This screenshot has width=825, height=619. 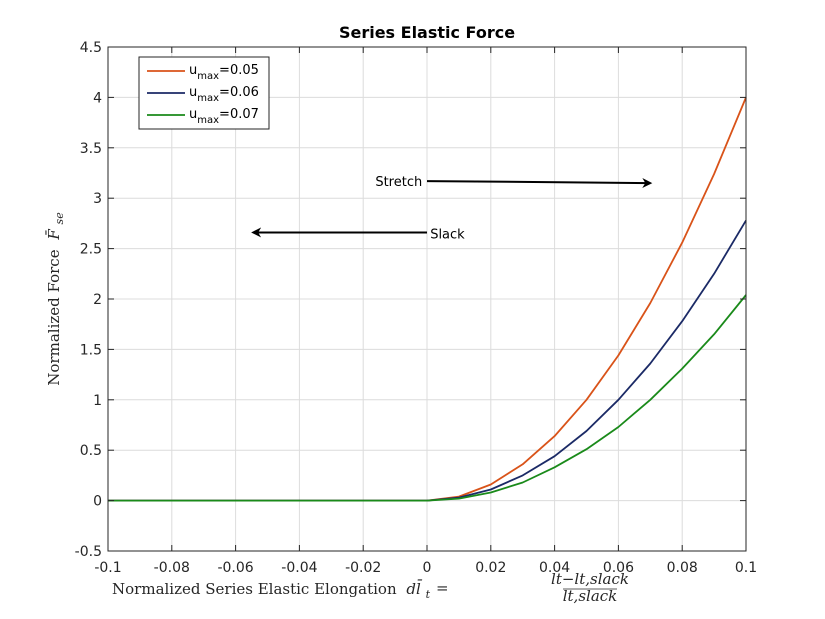 What do you see at coordinates (452, 208) in the screenshot?
I see `annotations: Stretch Slack` at bounding box center [452, 208].